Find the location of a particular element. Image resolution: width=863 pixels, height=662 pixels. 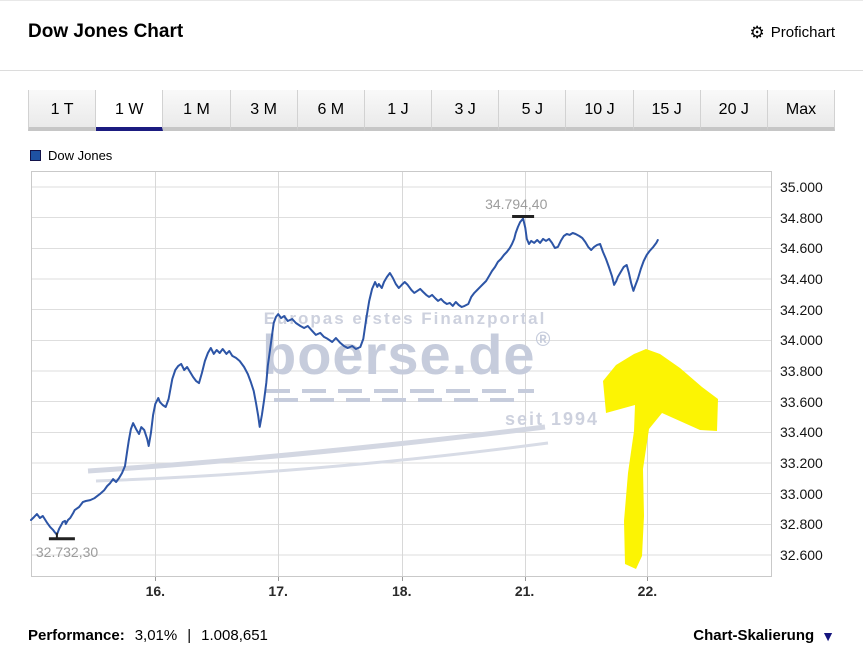

legend-swatch is located at coordinates (35, 155).